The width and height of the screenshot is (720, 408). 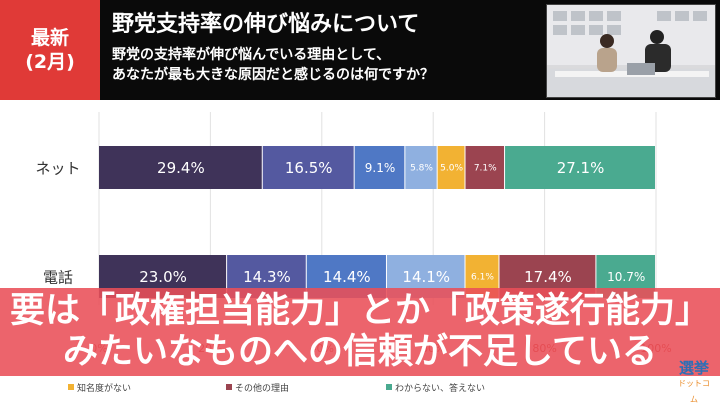 I want to click on data-label: 23.0%, so click(x=163, y=277).